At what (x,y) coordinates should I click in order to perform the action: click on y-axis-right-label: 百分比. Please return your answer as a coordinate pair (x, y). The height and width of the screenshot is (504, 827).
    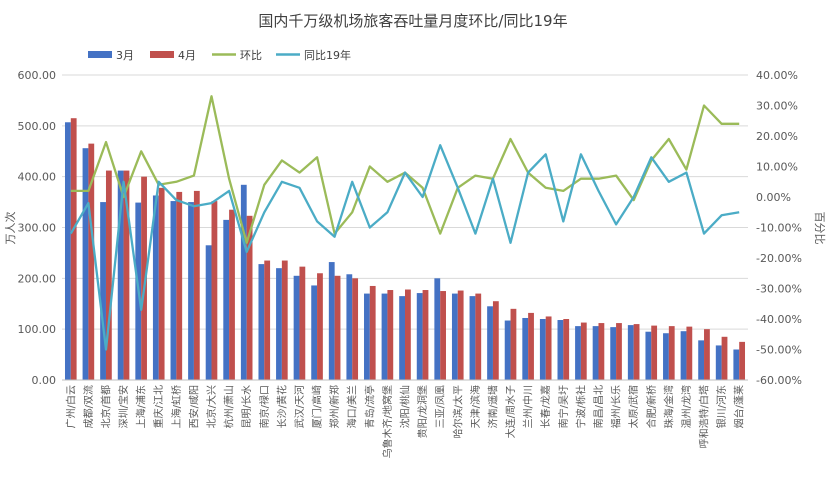
    Looking at the image, I should click on (819, 228).